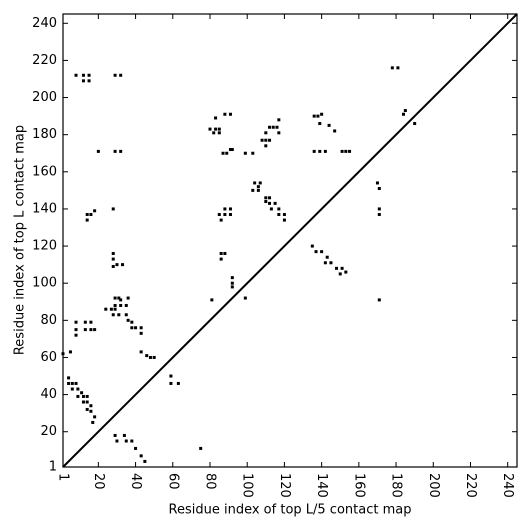 This screenshot has height=531, width=531. What do you see at coordinates (20, 240) in the screenshot?
I see `y-axis-label: Residue index of top L contact map` at bounding box center [20, 240].